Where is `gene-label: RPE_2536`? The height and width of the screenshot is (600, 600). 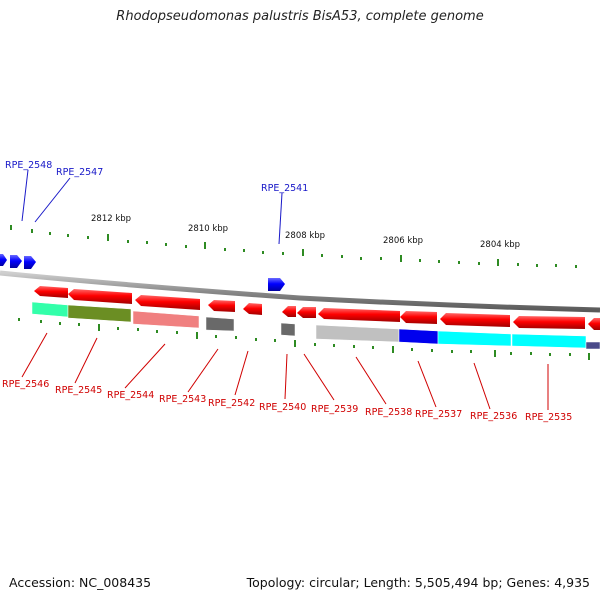 gene-label: RPE_2536 is located at coordinates (493, 416).